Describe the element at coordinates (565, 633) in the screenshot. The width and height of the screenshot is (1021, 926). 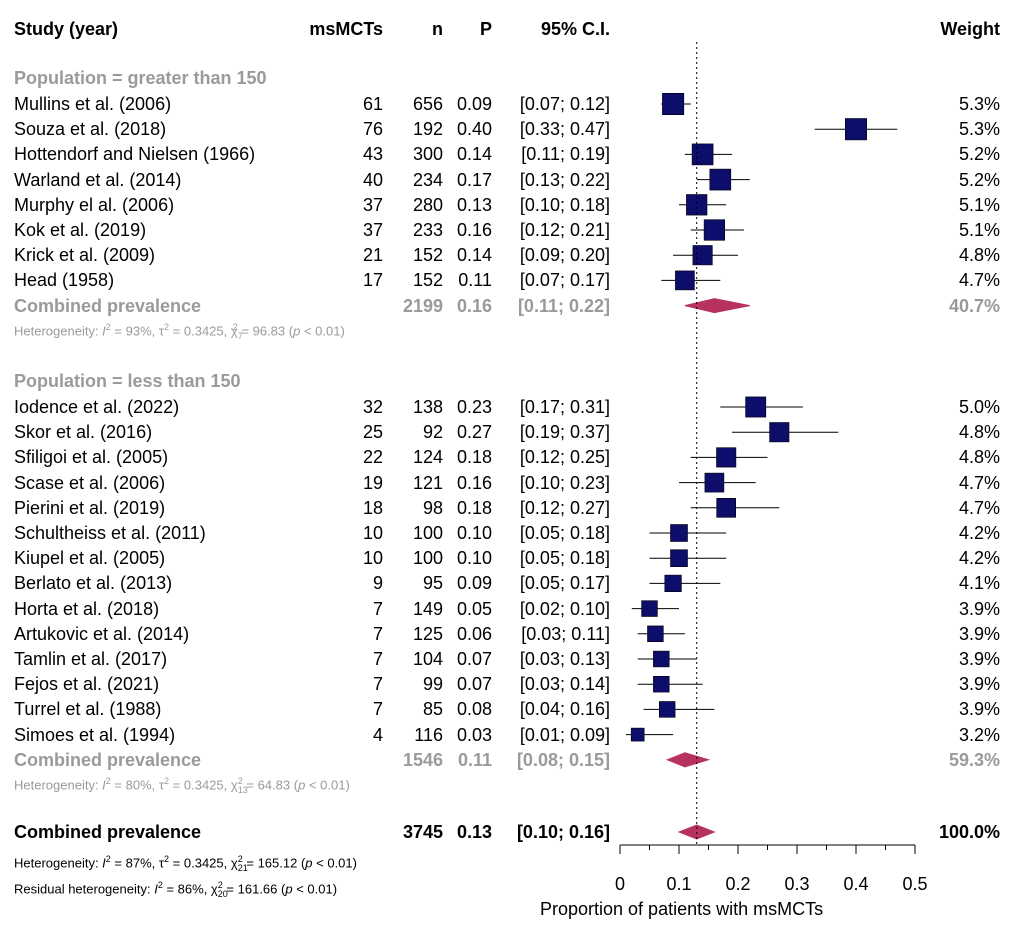
I see `study-ci: [0.03; 0.11]` at that location.